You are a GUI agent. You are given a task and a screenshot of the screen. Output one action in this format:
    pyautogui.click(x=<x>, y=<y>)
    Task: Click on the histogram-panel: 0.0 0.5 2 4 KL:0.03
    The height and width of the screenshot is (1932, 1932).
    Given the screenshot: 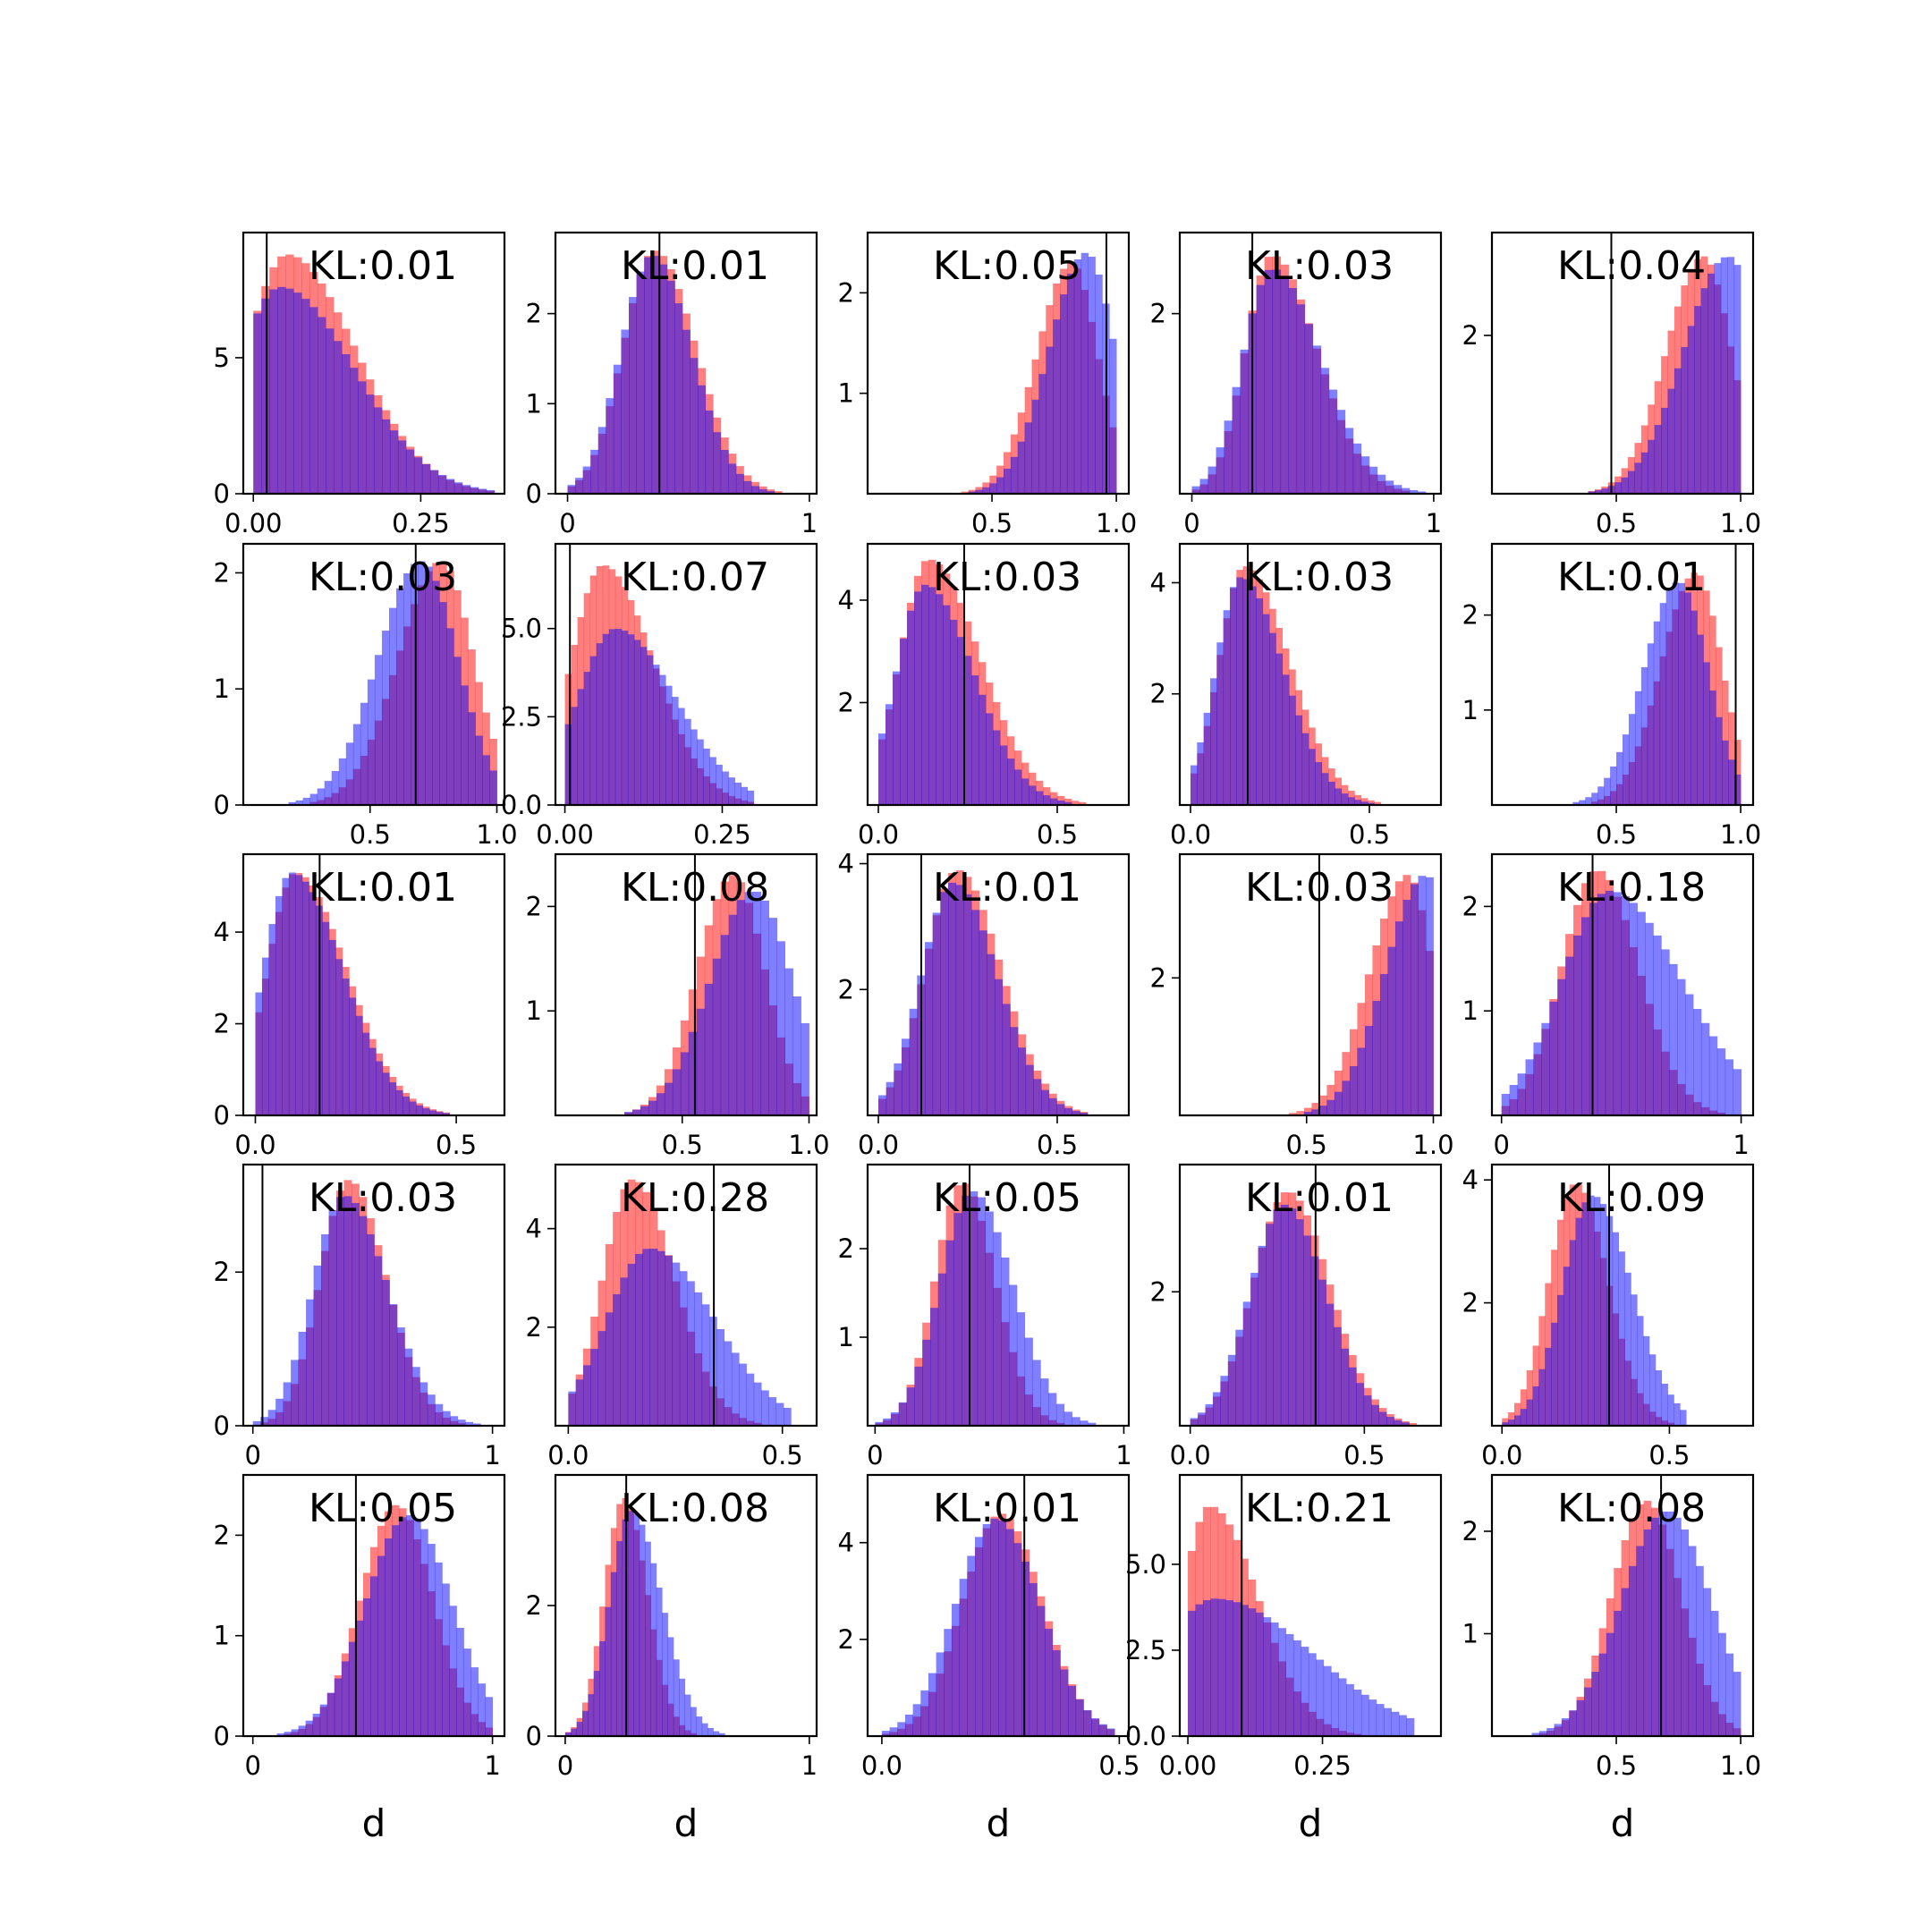 What is the action you would take?
    pyautogui.click(x=1296, y=696)
    